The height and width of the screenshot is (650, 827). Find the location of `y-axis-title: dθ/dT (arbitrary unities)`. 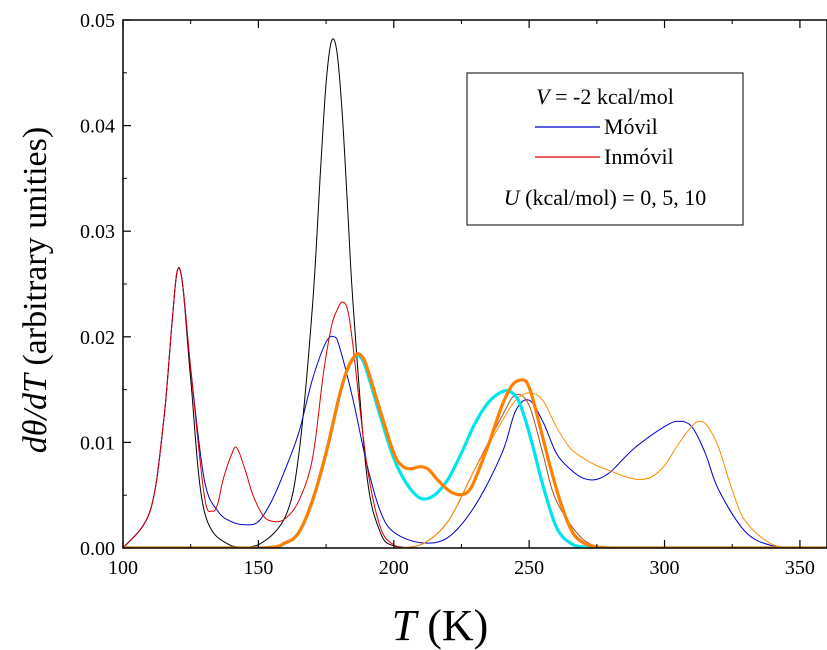

y-axis-title: dθ/dT (arbitrary unities) is located at coordinates (35, 290).